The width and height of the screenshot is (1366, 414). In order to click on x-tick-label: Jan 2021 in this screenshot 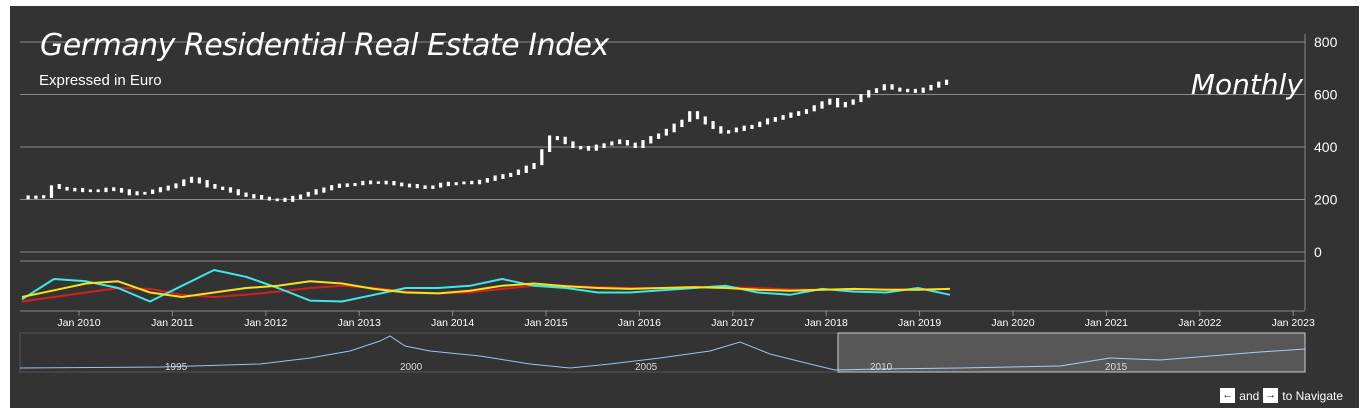, I will do `click(1106, 323)`.